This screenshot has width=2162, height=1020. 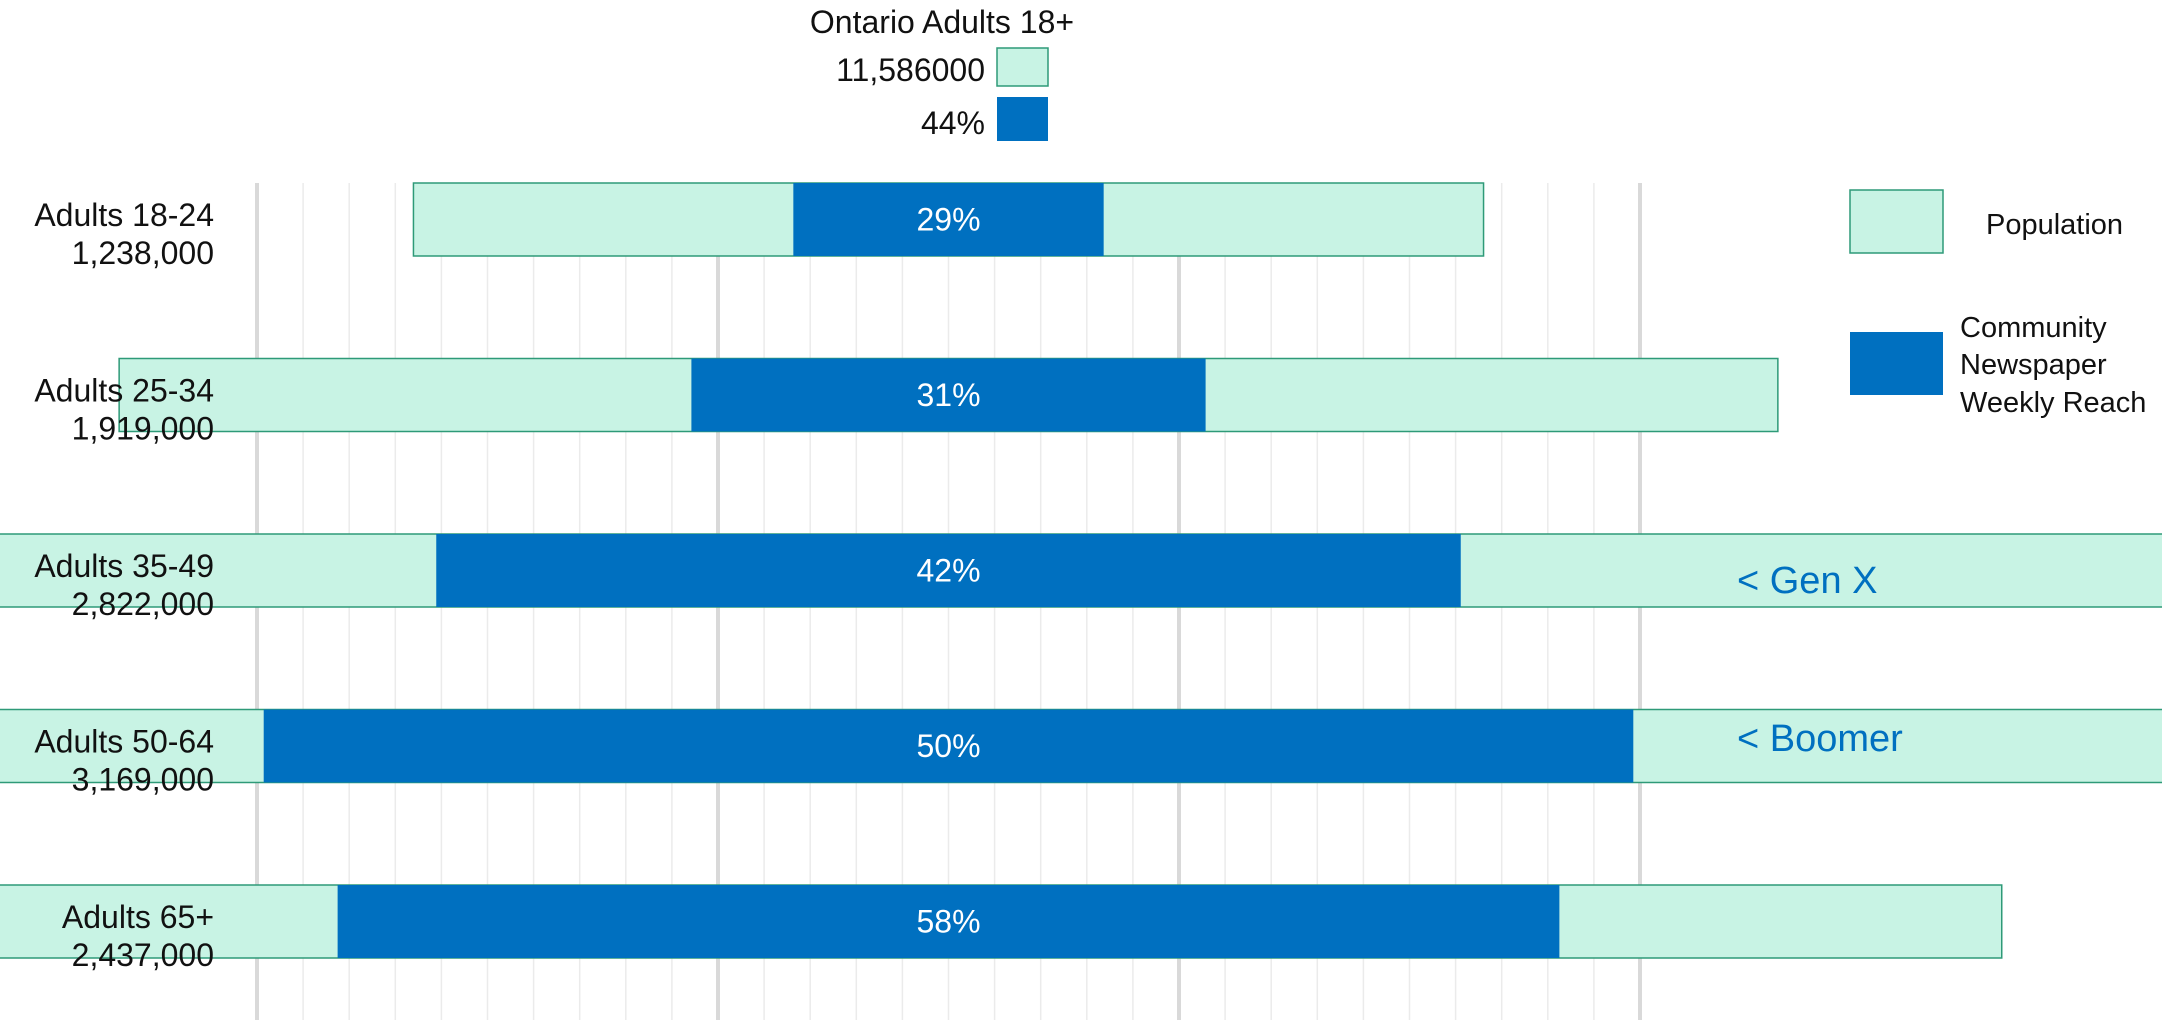 I want to click on category-population-label: 2,437,000, so click(x=143, y=955).